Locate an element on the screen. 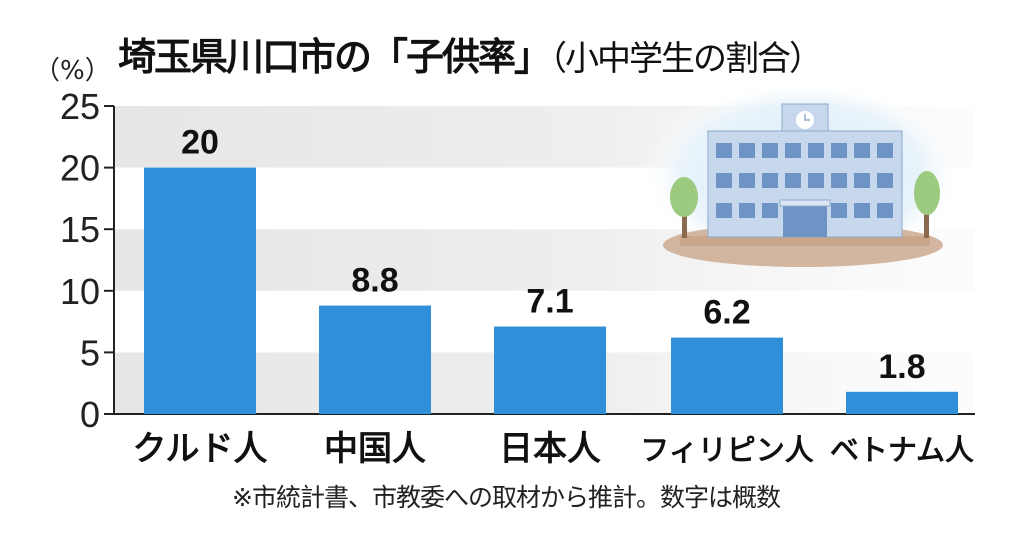 Image resolution: width=1024 pixels, height=549 pixels. data-label: 8.8 is located at coordinates (374, 281).